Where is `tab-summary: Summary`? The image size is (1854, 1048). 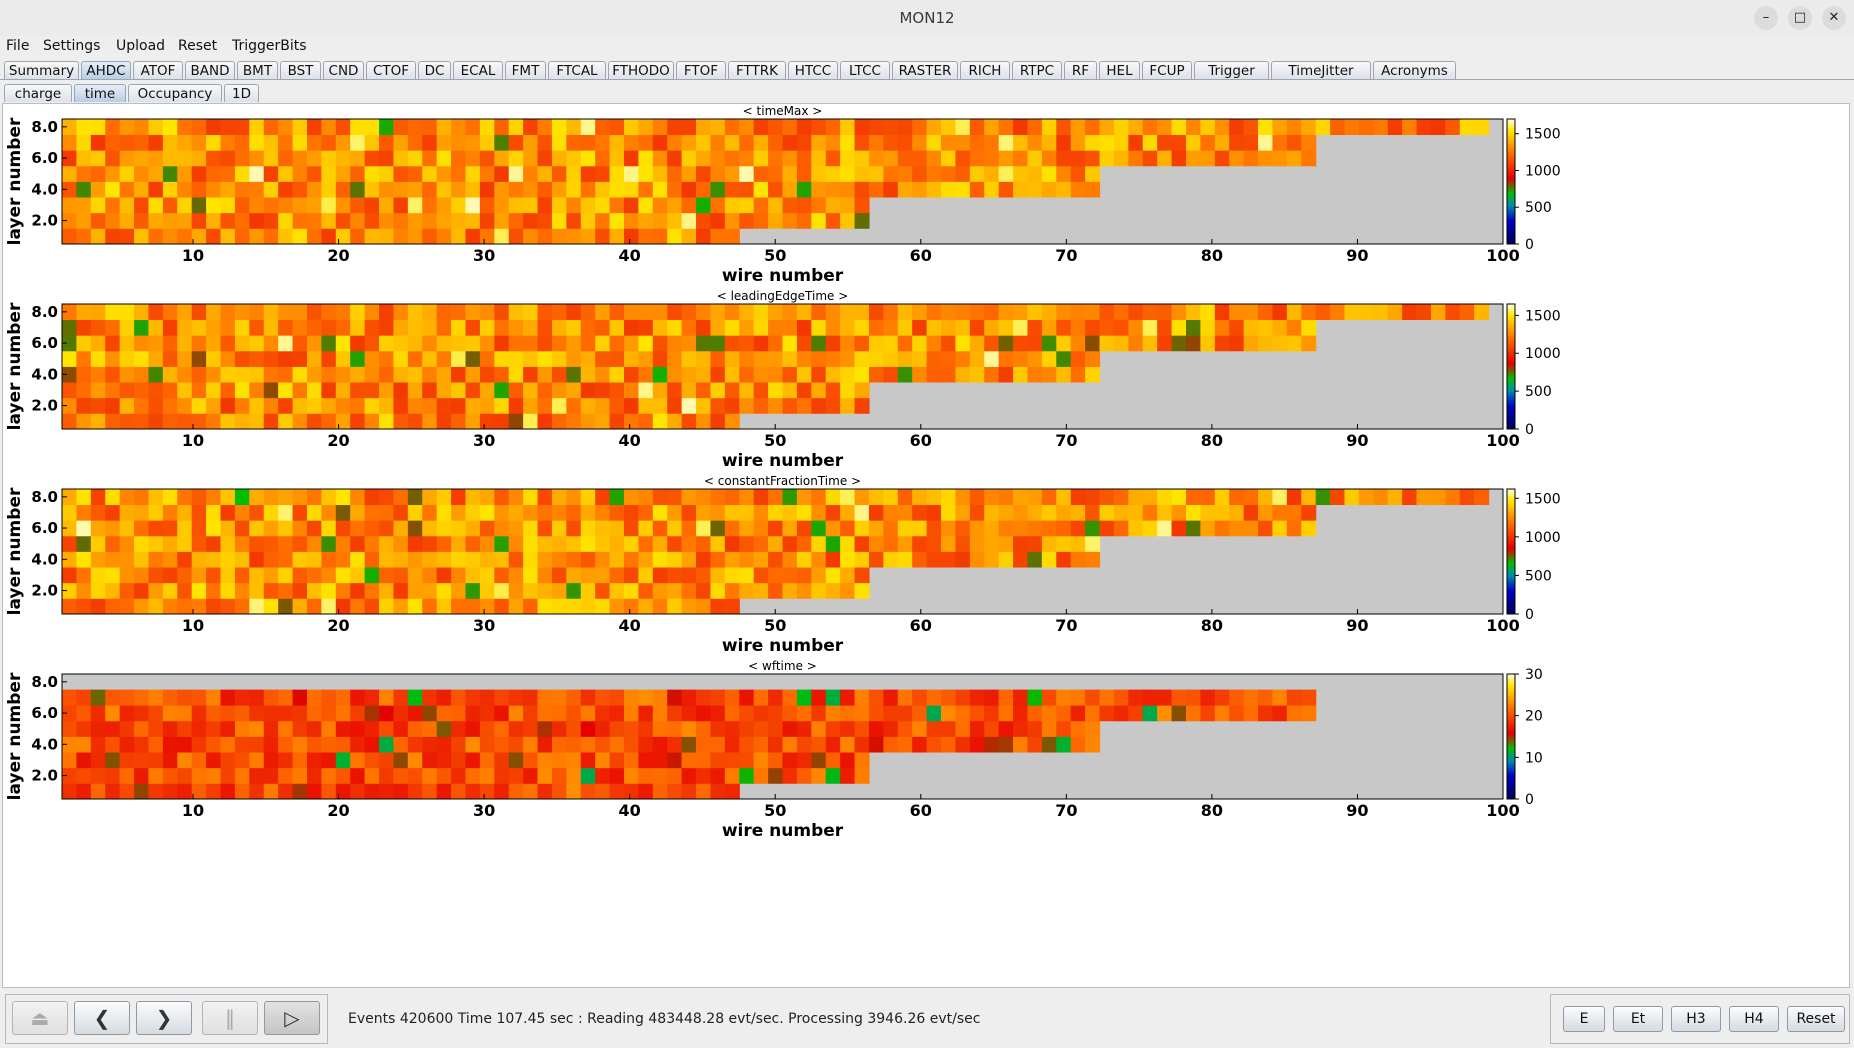 tab-summary: Summary is located at coordinates (41, 70).